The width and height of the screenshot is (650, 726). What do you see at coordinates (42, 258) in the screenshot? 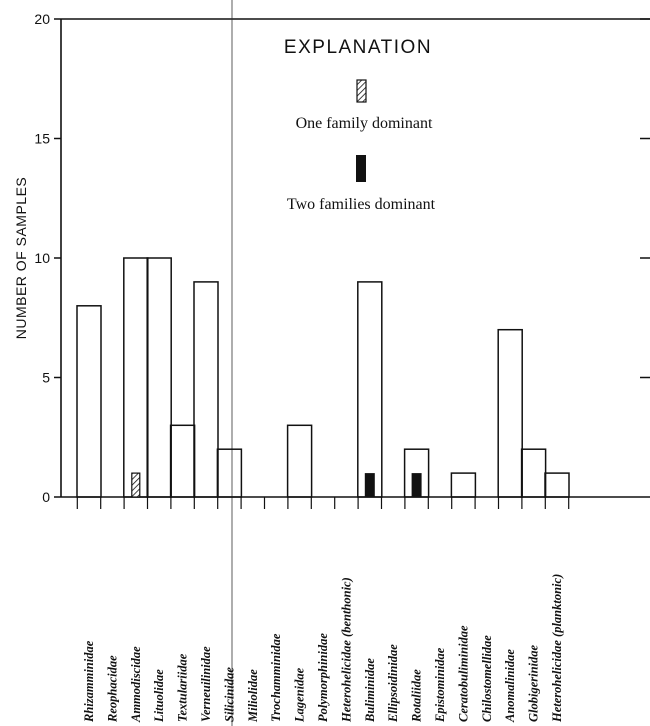
I see `y-tick-label: 10` at bounding box center [42, 258].